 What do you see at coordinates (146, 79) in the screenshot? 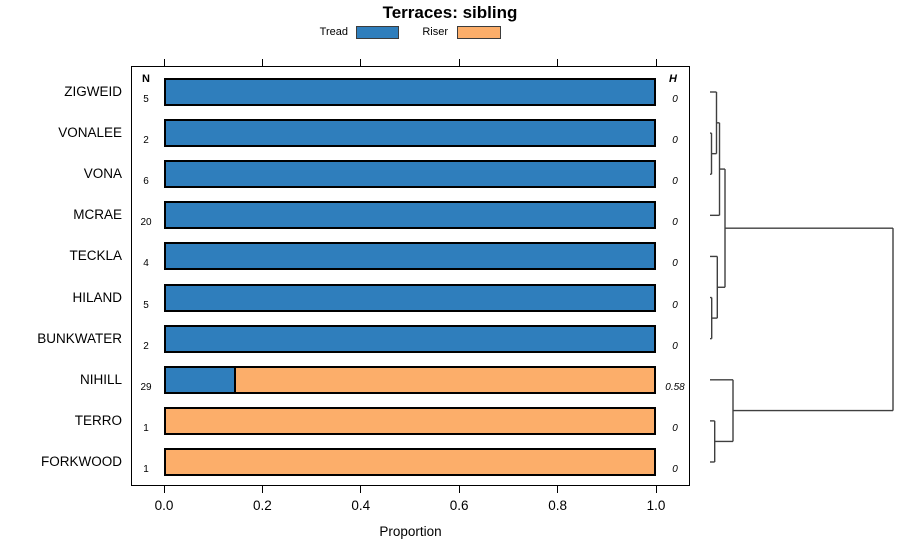
I see `n-column-header: N` at bounding box center [146, 79].